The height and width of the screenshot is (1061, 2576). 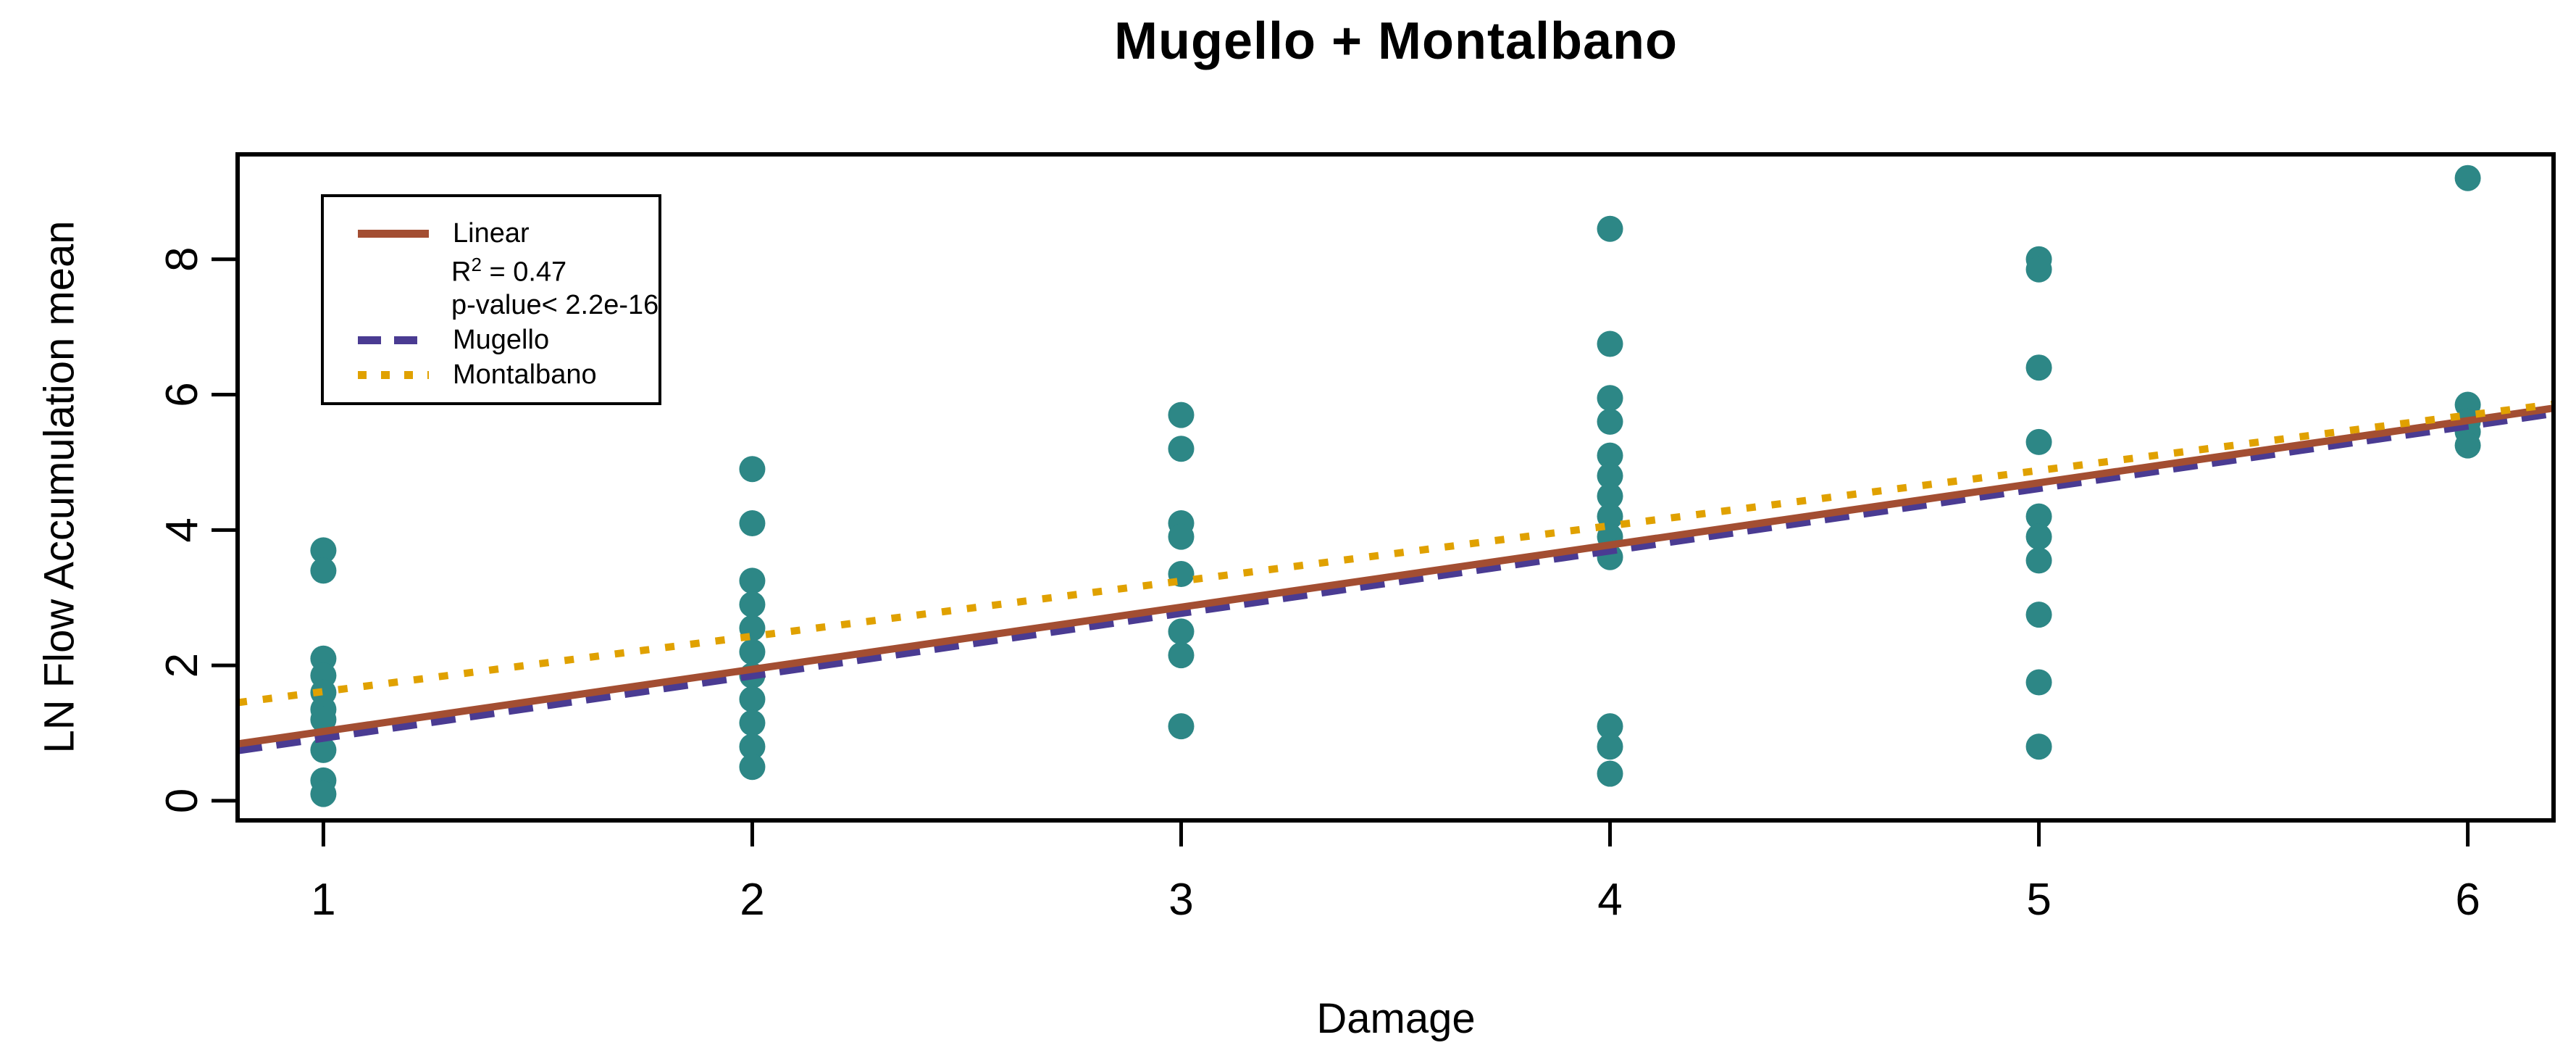 I want to click on legend-label-linear: Linear, so click(x=491, y=234).